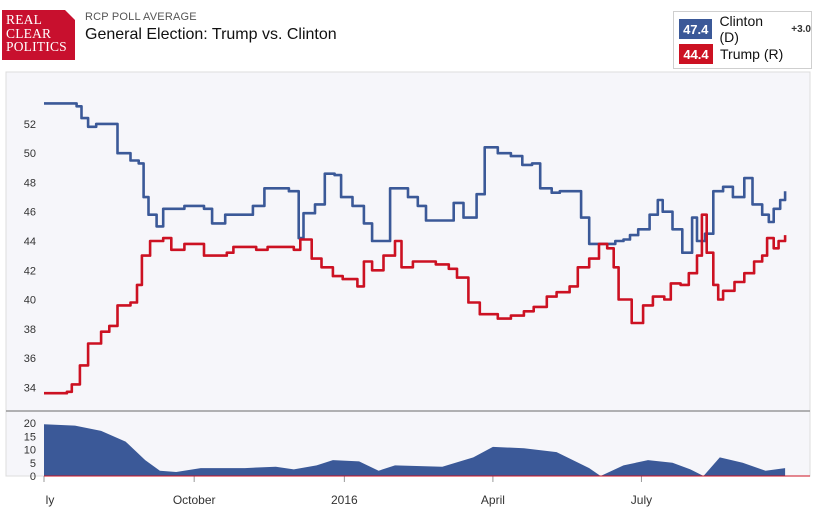 The height and width of the screenshot is (512, 822). What do you see at coordinates (30, 183) in the screenshot?
I see `y-tick-label: 48` at bounding box center [30, 183].